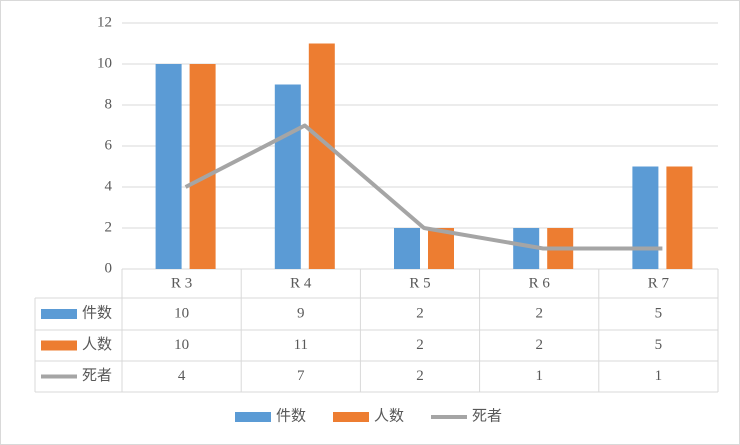 Image resolution: width=740 pixels, height=445 pixels. What do you see at coordinates (301, 283) in the screenshot?
I see `x-tick-label: R 4` at bounding box center [301, 283].